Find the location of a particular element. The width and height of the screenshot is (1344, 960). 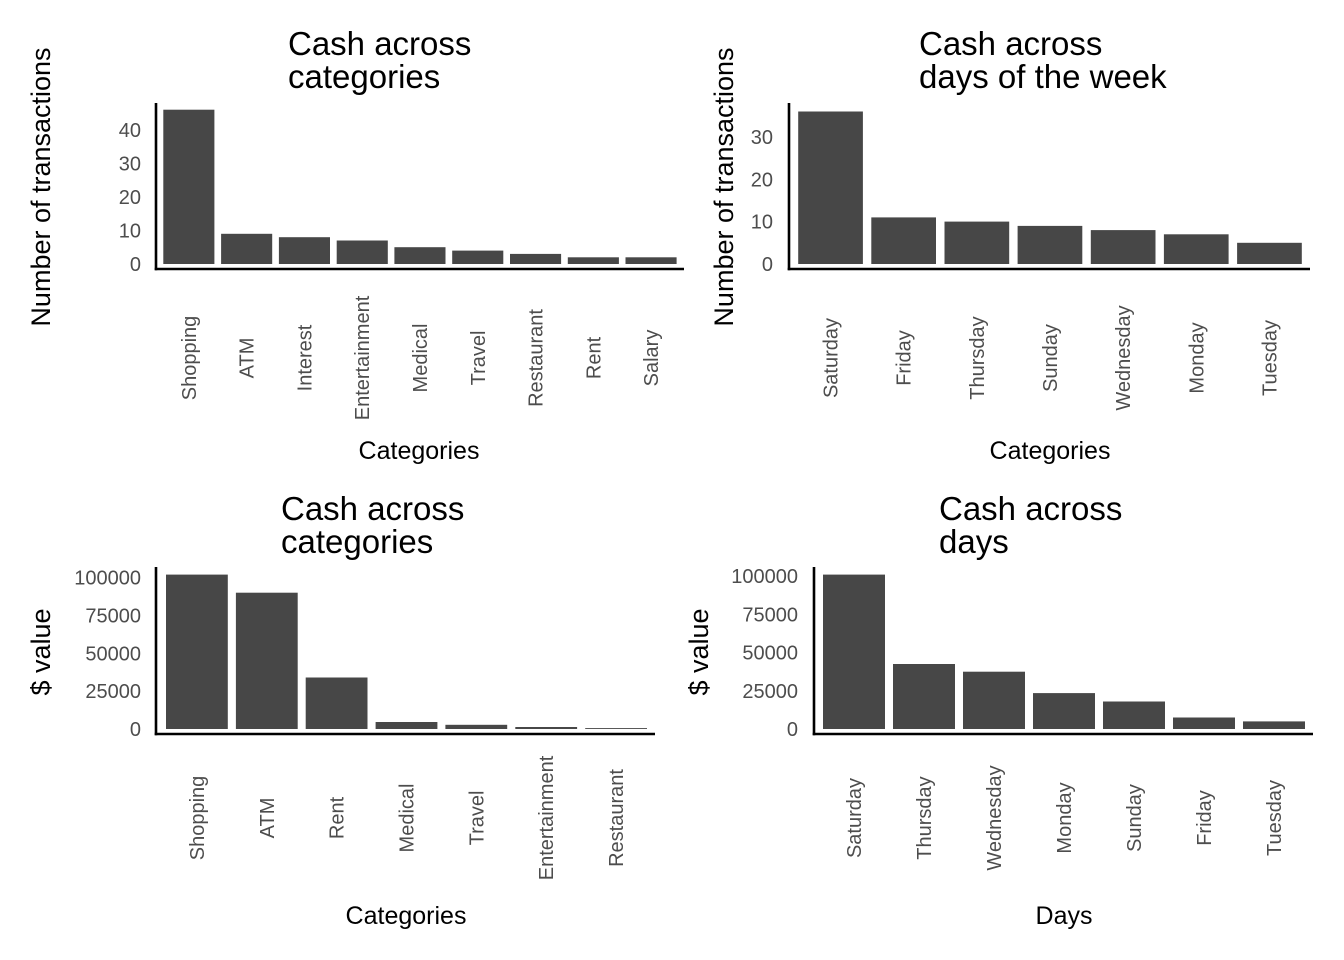

chart-title-line: days is located at coordinates (974, 541).